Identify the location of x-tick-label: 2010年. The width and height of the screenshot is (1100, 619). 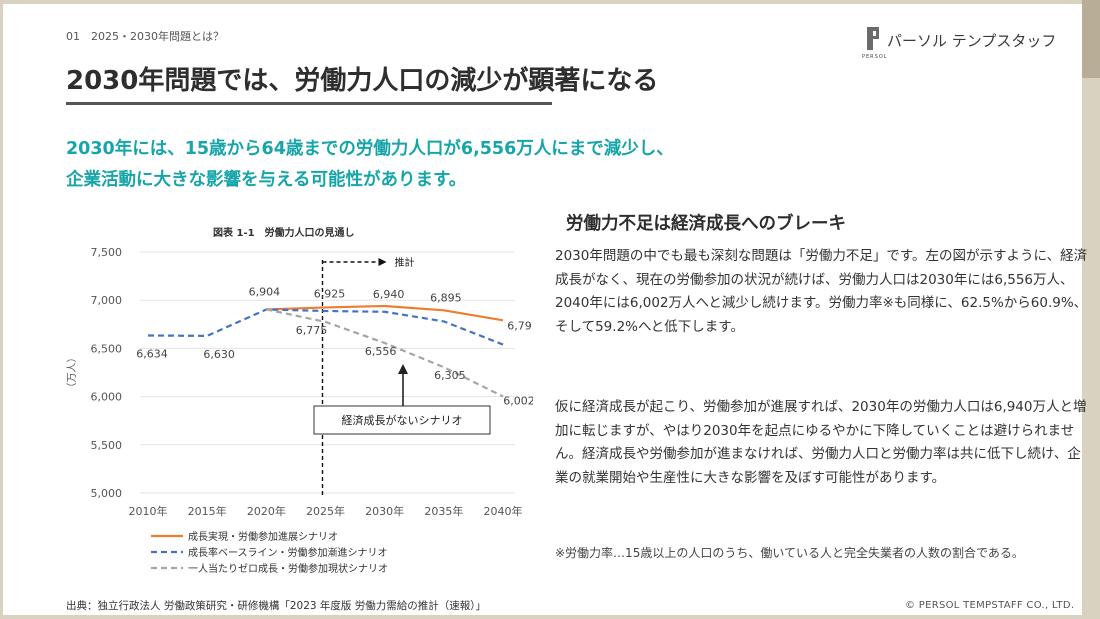
(148, 511).